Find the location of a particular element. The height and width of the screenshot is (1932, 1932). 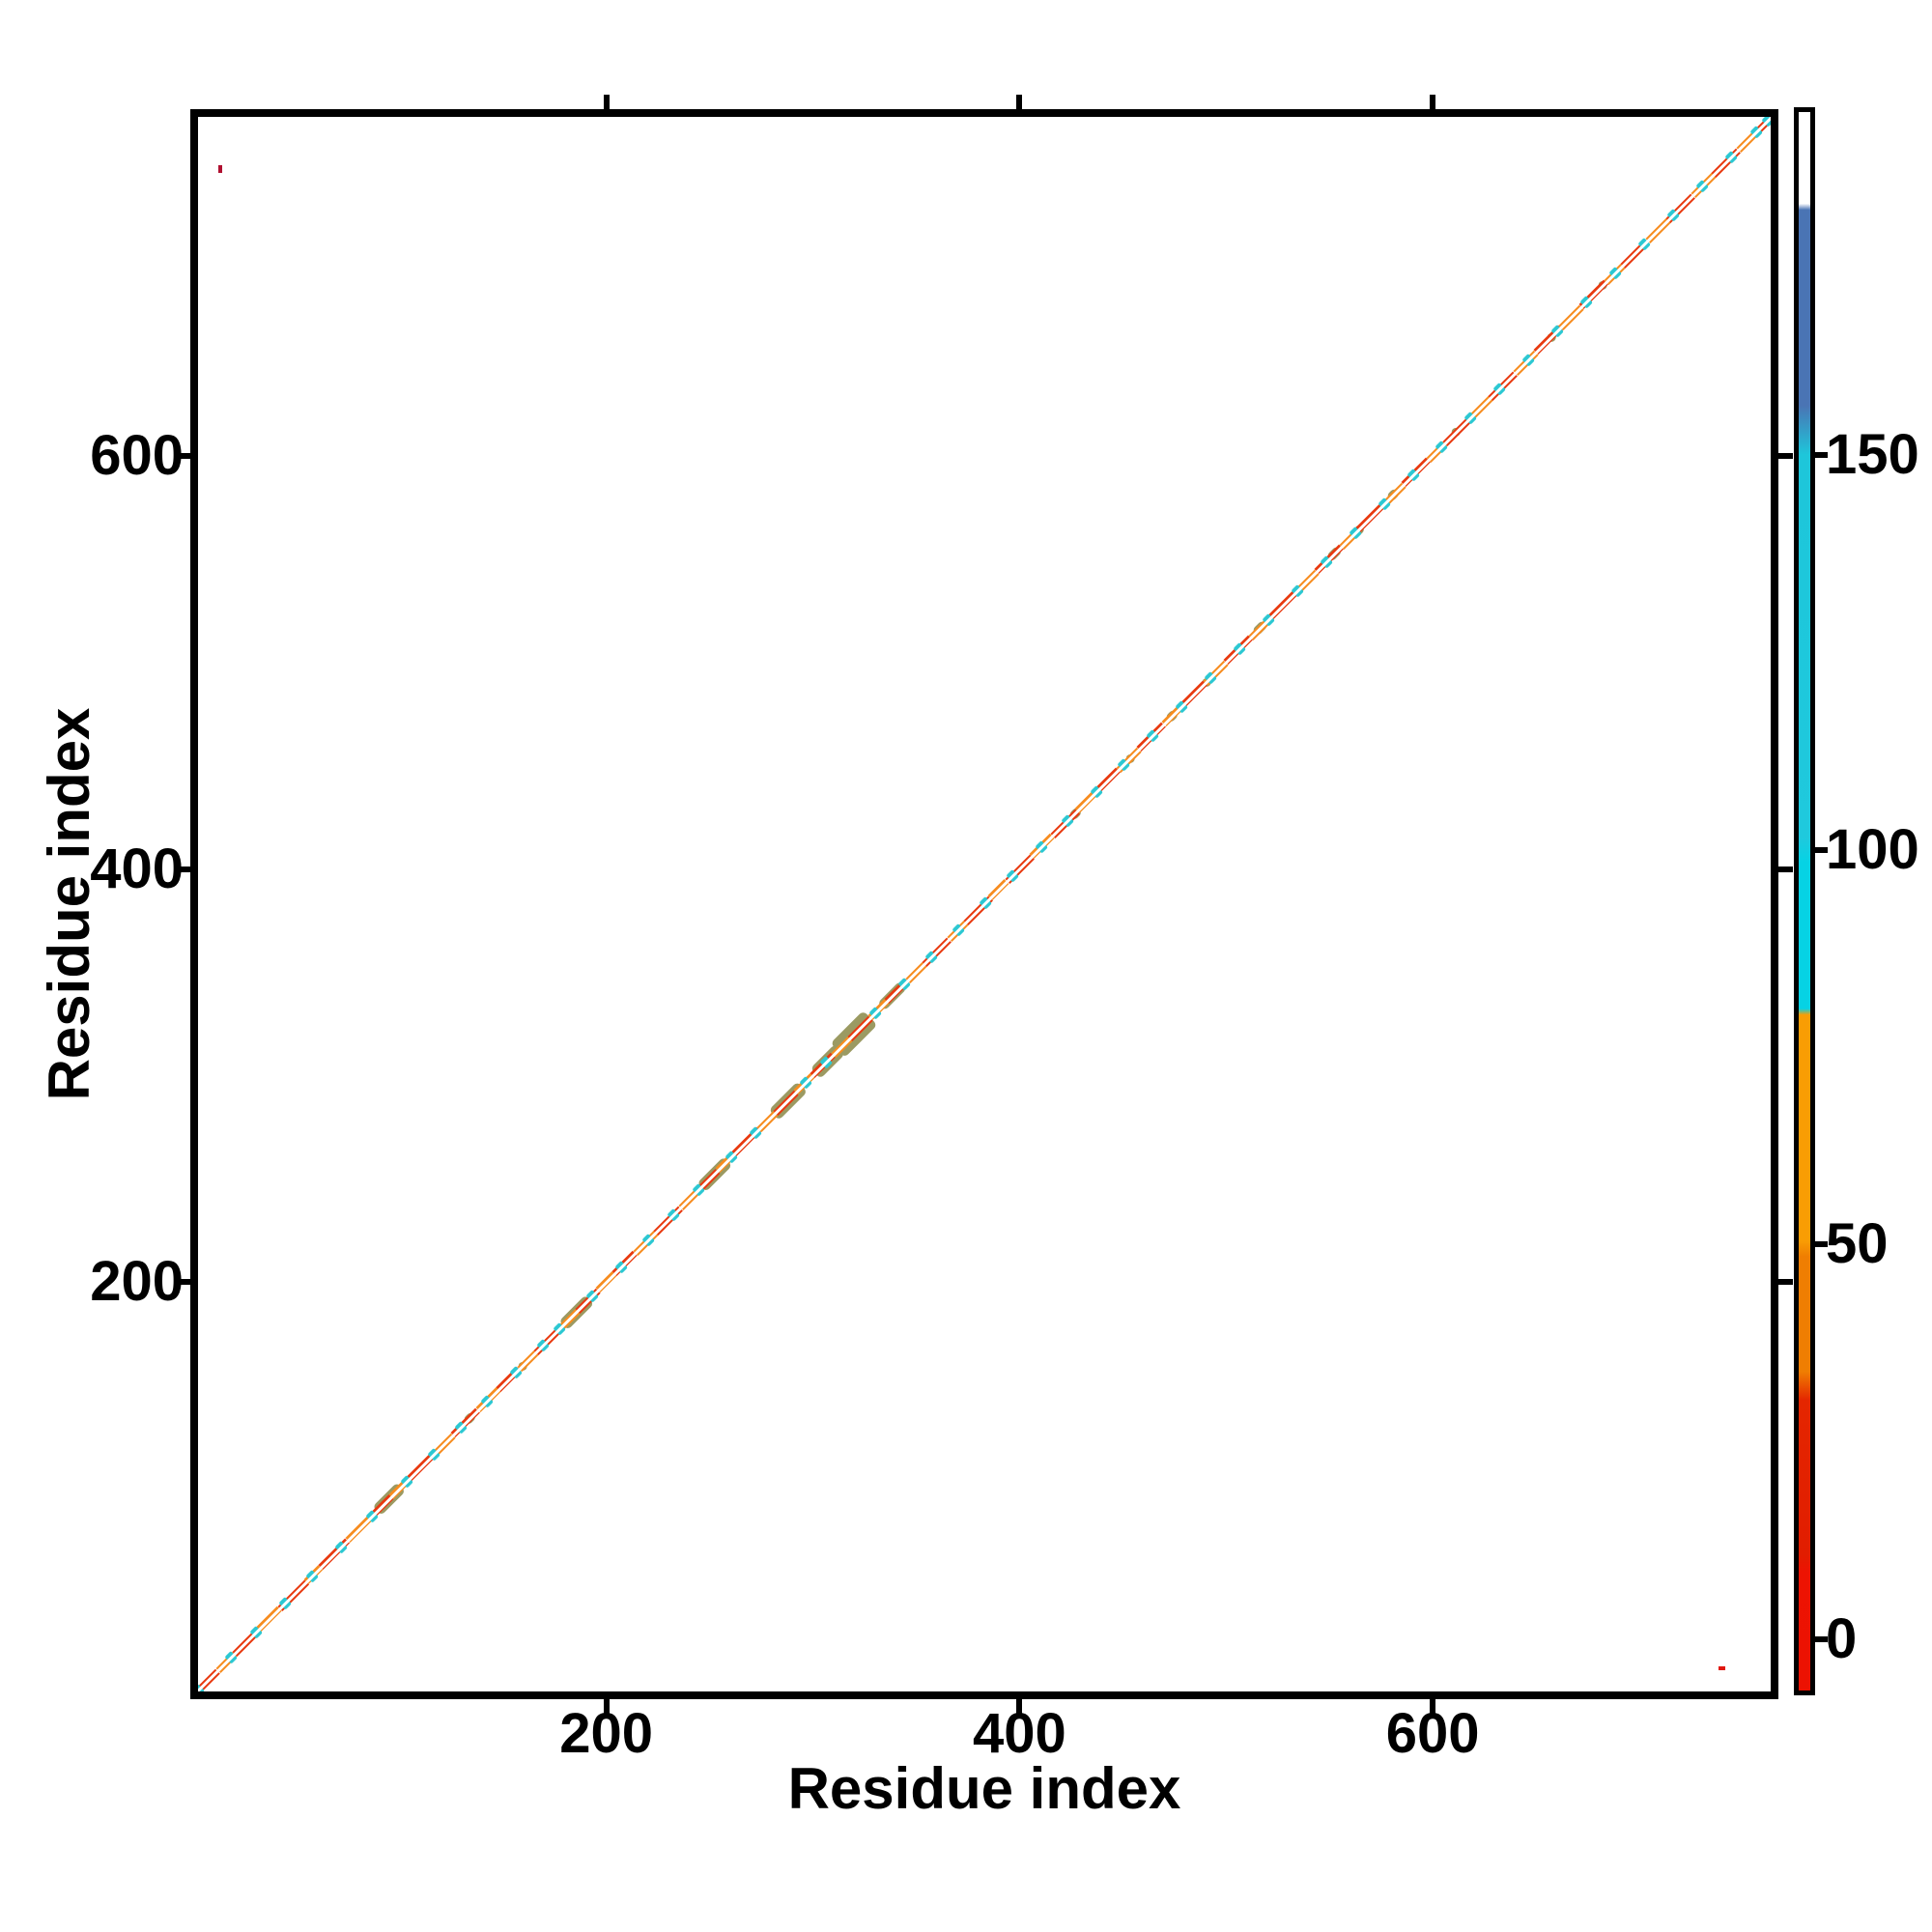

colorbar-tick-label: 100 is located at coordinates (1872, 849).